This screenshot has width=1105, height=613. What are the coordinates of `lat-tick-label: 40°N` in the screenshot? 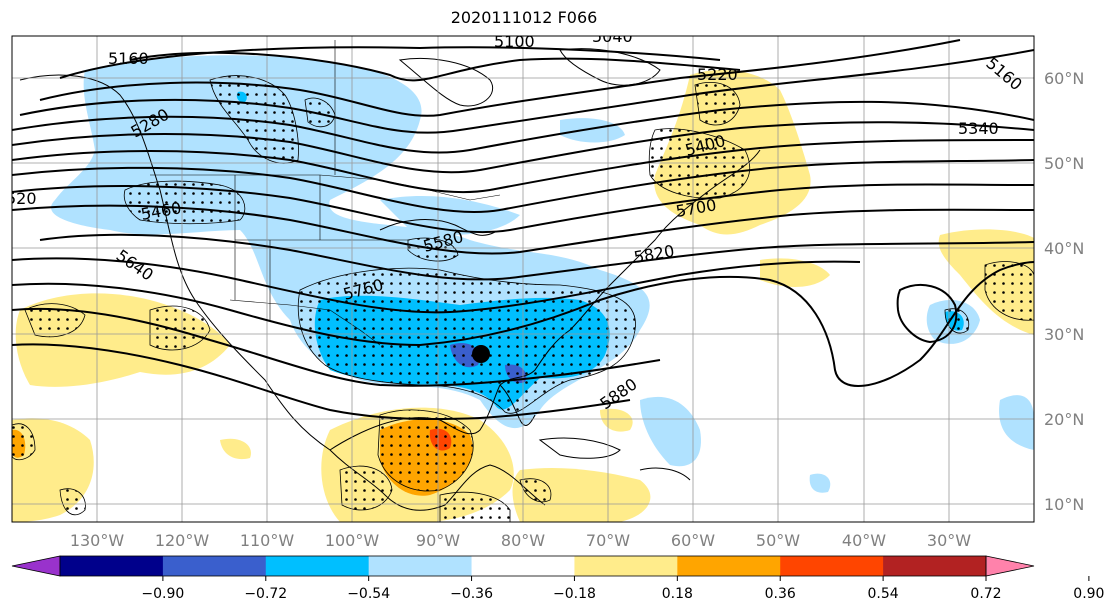 It's located at (1064, 248).